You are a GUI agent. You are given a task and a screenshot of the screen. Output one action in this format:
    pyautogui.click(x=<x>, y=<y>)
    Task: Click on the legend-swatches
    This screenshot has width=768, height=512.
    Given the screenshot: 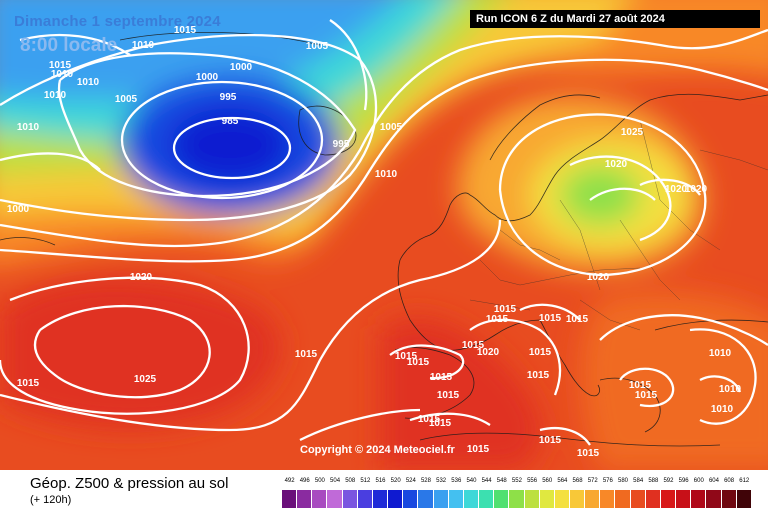 What is the action you would take?
    pyautogui.click(x=517, y=499)
    